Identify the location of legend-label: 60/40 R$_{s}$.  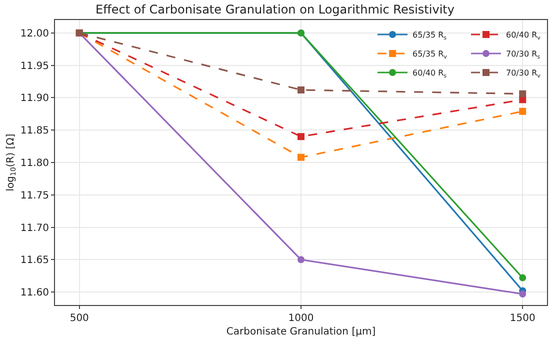
(429, 74).